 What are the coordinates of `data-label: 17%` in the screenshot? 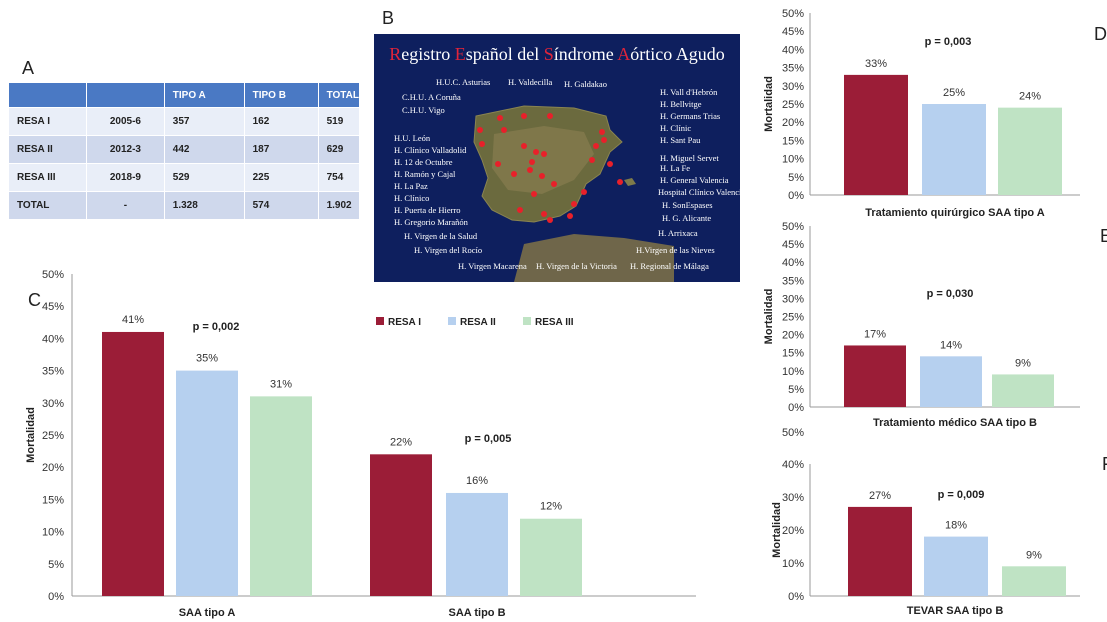 It's located at (875, 334).